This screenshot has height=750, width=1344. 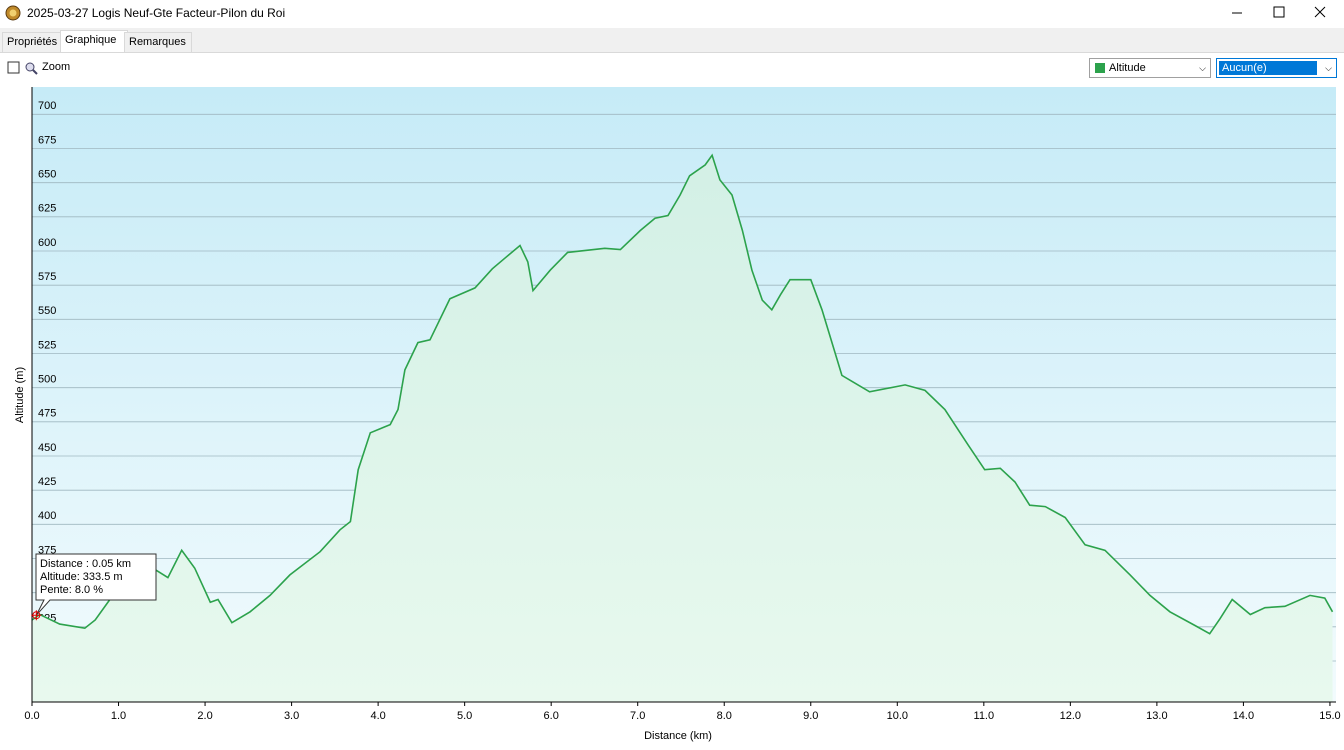 What do you see at coordinates (35, 72) in the screenshot?
I see `zoom-icon-handle` at bounding box center [35, 72].